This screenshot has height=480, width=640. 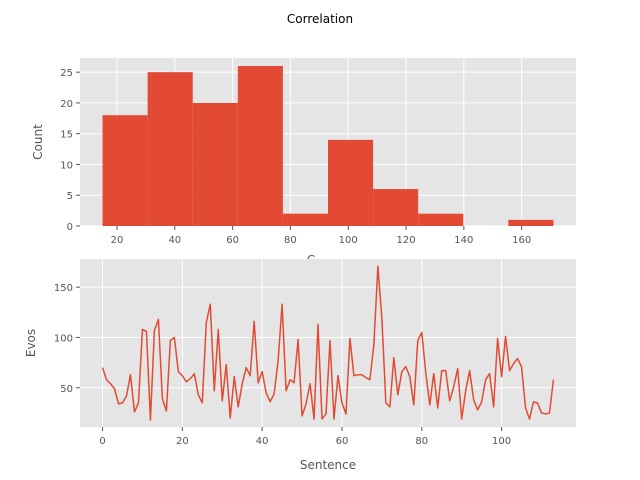 I want to click on line-y-tick-label: 150, so click(x=63, y=288).